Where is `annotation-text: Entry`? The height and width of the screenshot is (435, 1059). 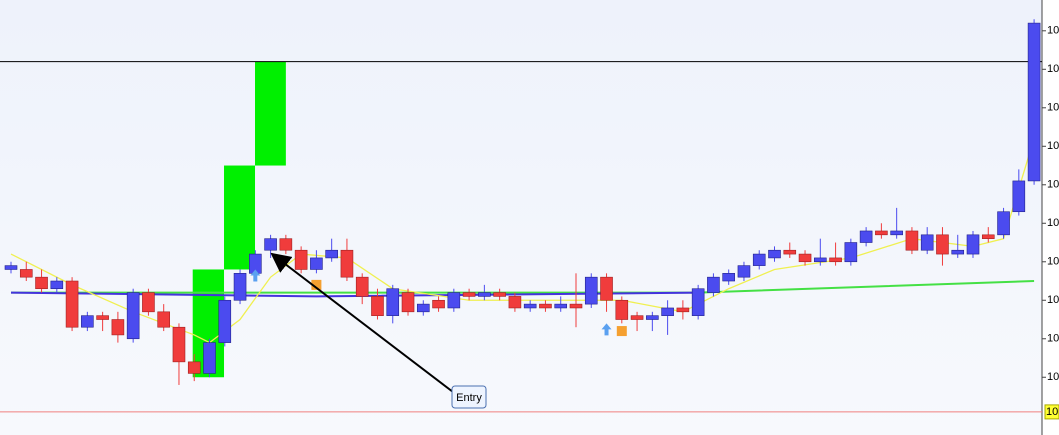
annotation-text: Entry is located at coordinates (469, 398).